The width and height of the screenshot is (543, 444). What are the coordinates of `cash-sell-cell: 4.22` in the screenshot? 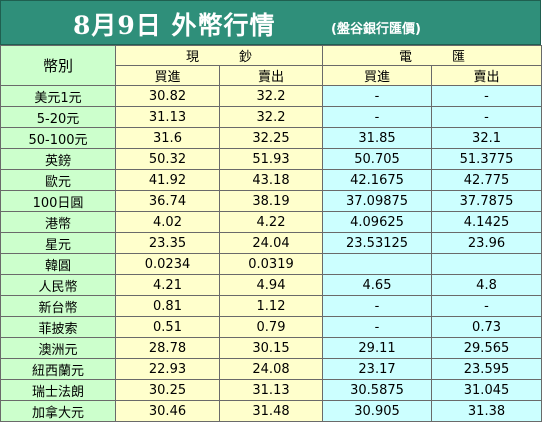 It's located at (271, 222).